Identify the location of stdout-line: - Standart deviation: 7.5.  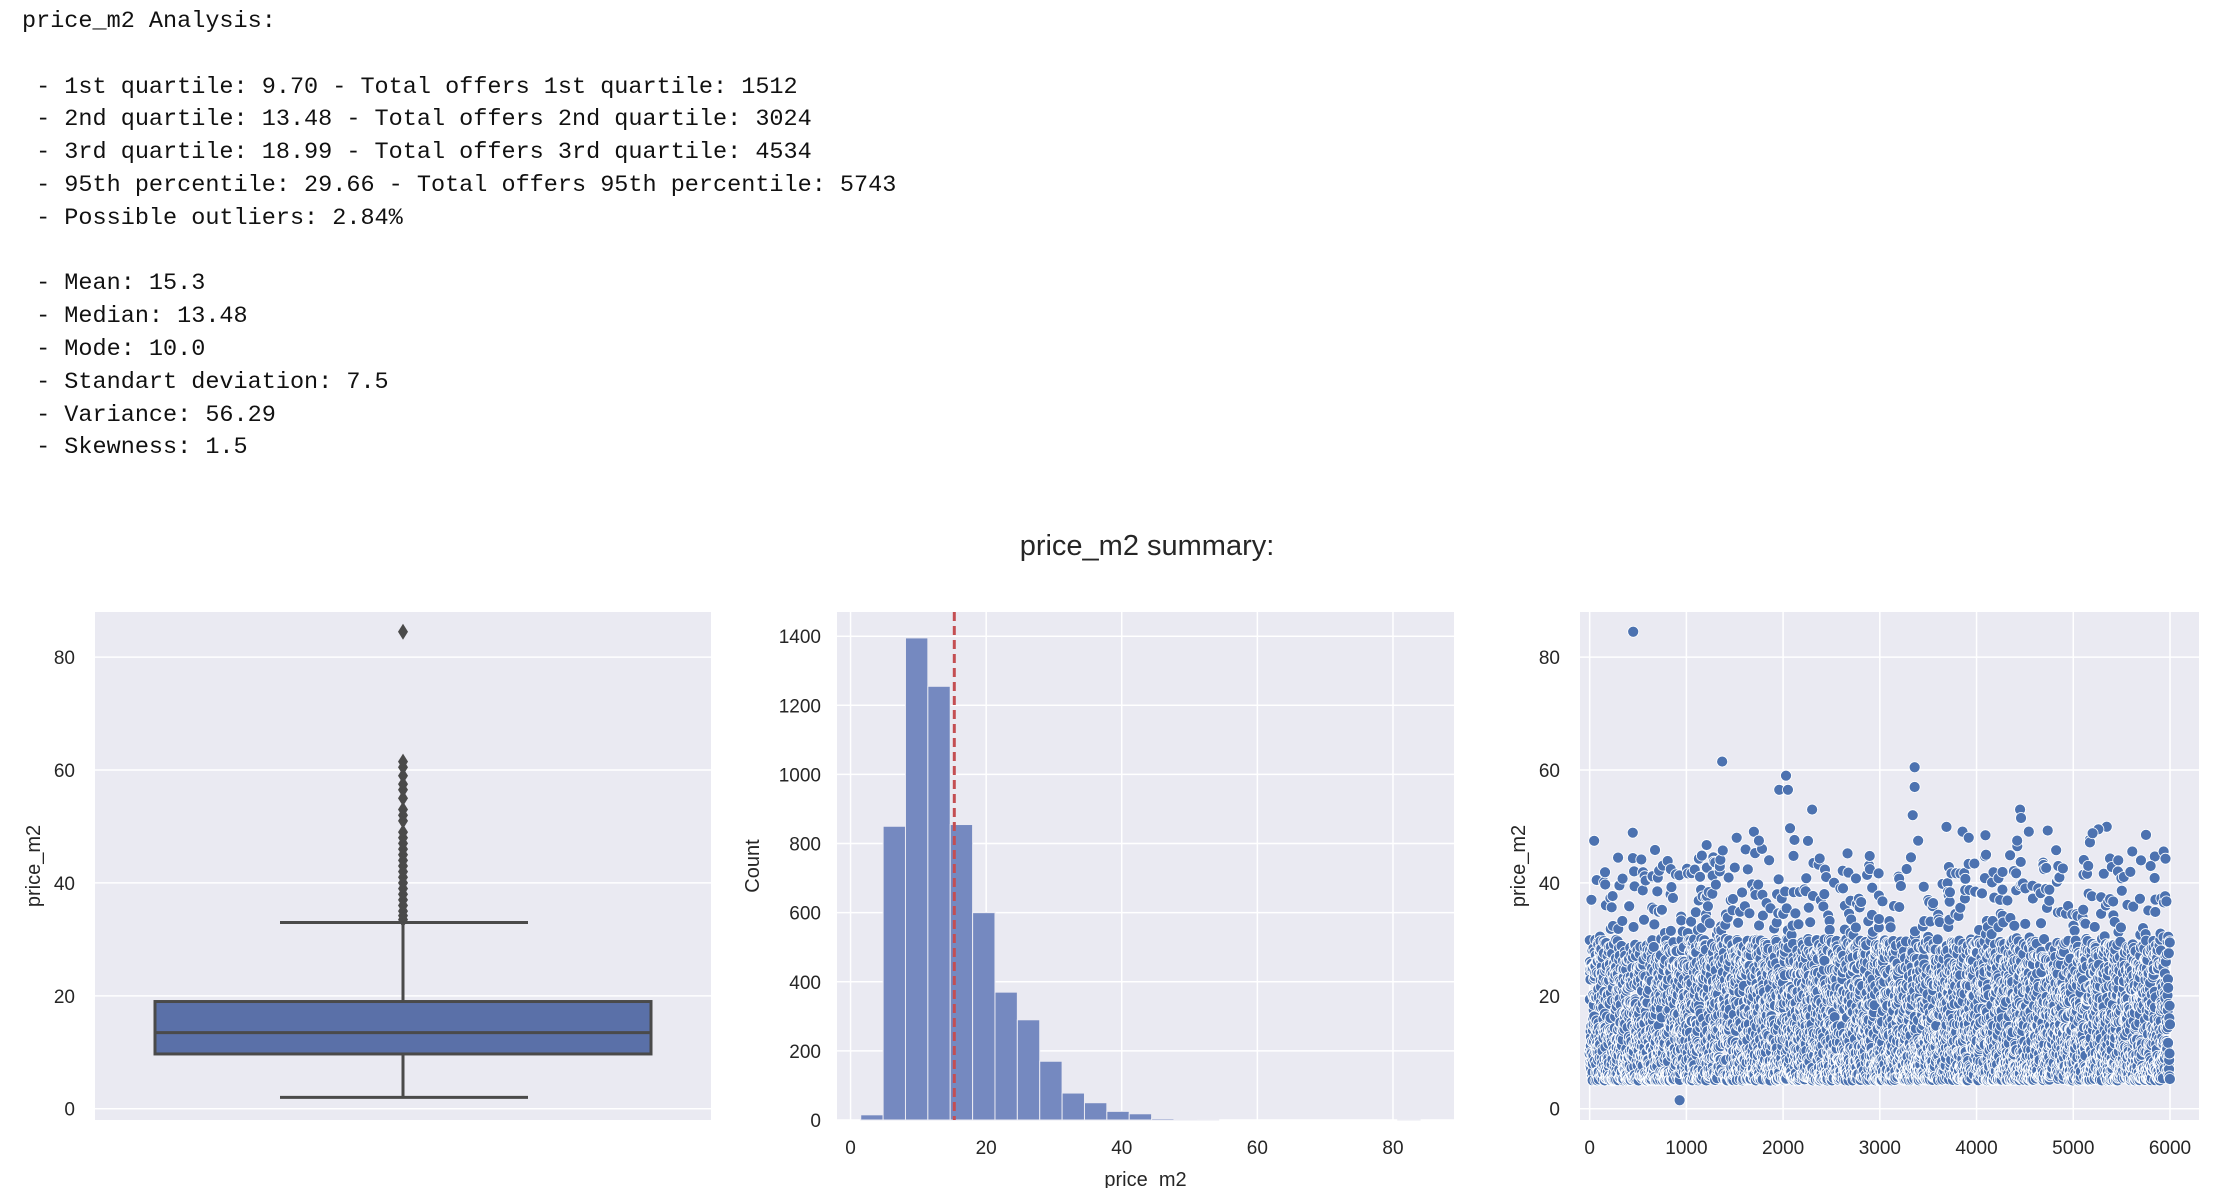
(205, 382).